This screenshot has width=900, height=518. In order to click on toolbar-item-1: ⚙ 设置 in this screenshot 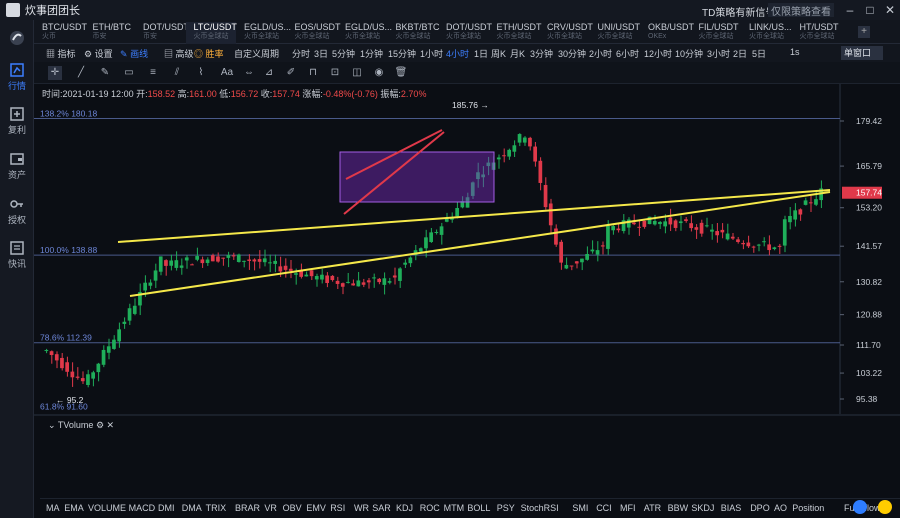, I will do `click(98, 53)`.